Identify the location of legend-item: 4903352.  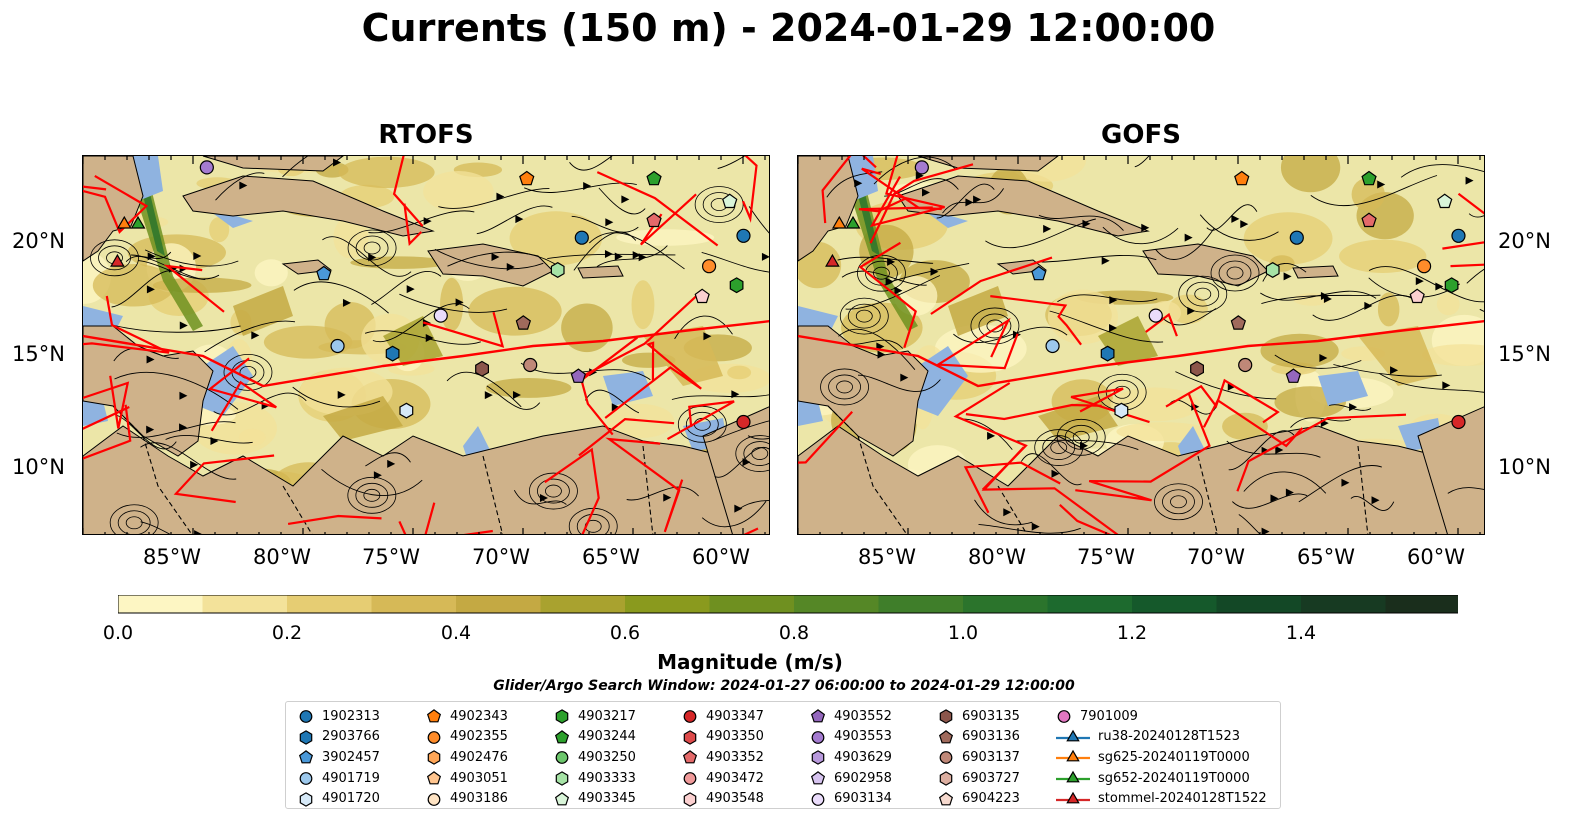
(723, 757).